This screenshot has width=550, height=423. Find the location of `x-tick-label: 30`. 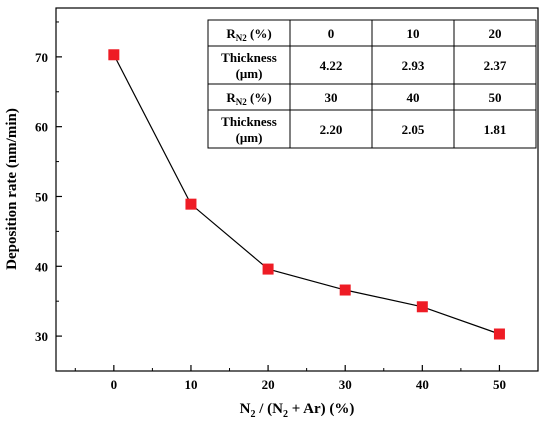

x-tick-label: 30 is located at coordinates (345, 384).